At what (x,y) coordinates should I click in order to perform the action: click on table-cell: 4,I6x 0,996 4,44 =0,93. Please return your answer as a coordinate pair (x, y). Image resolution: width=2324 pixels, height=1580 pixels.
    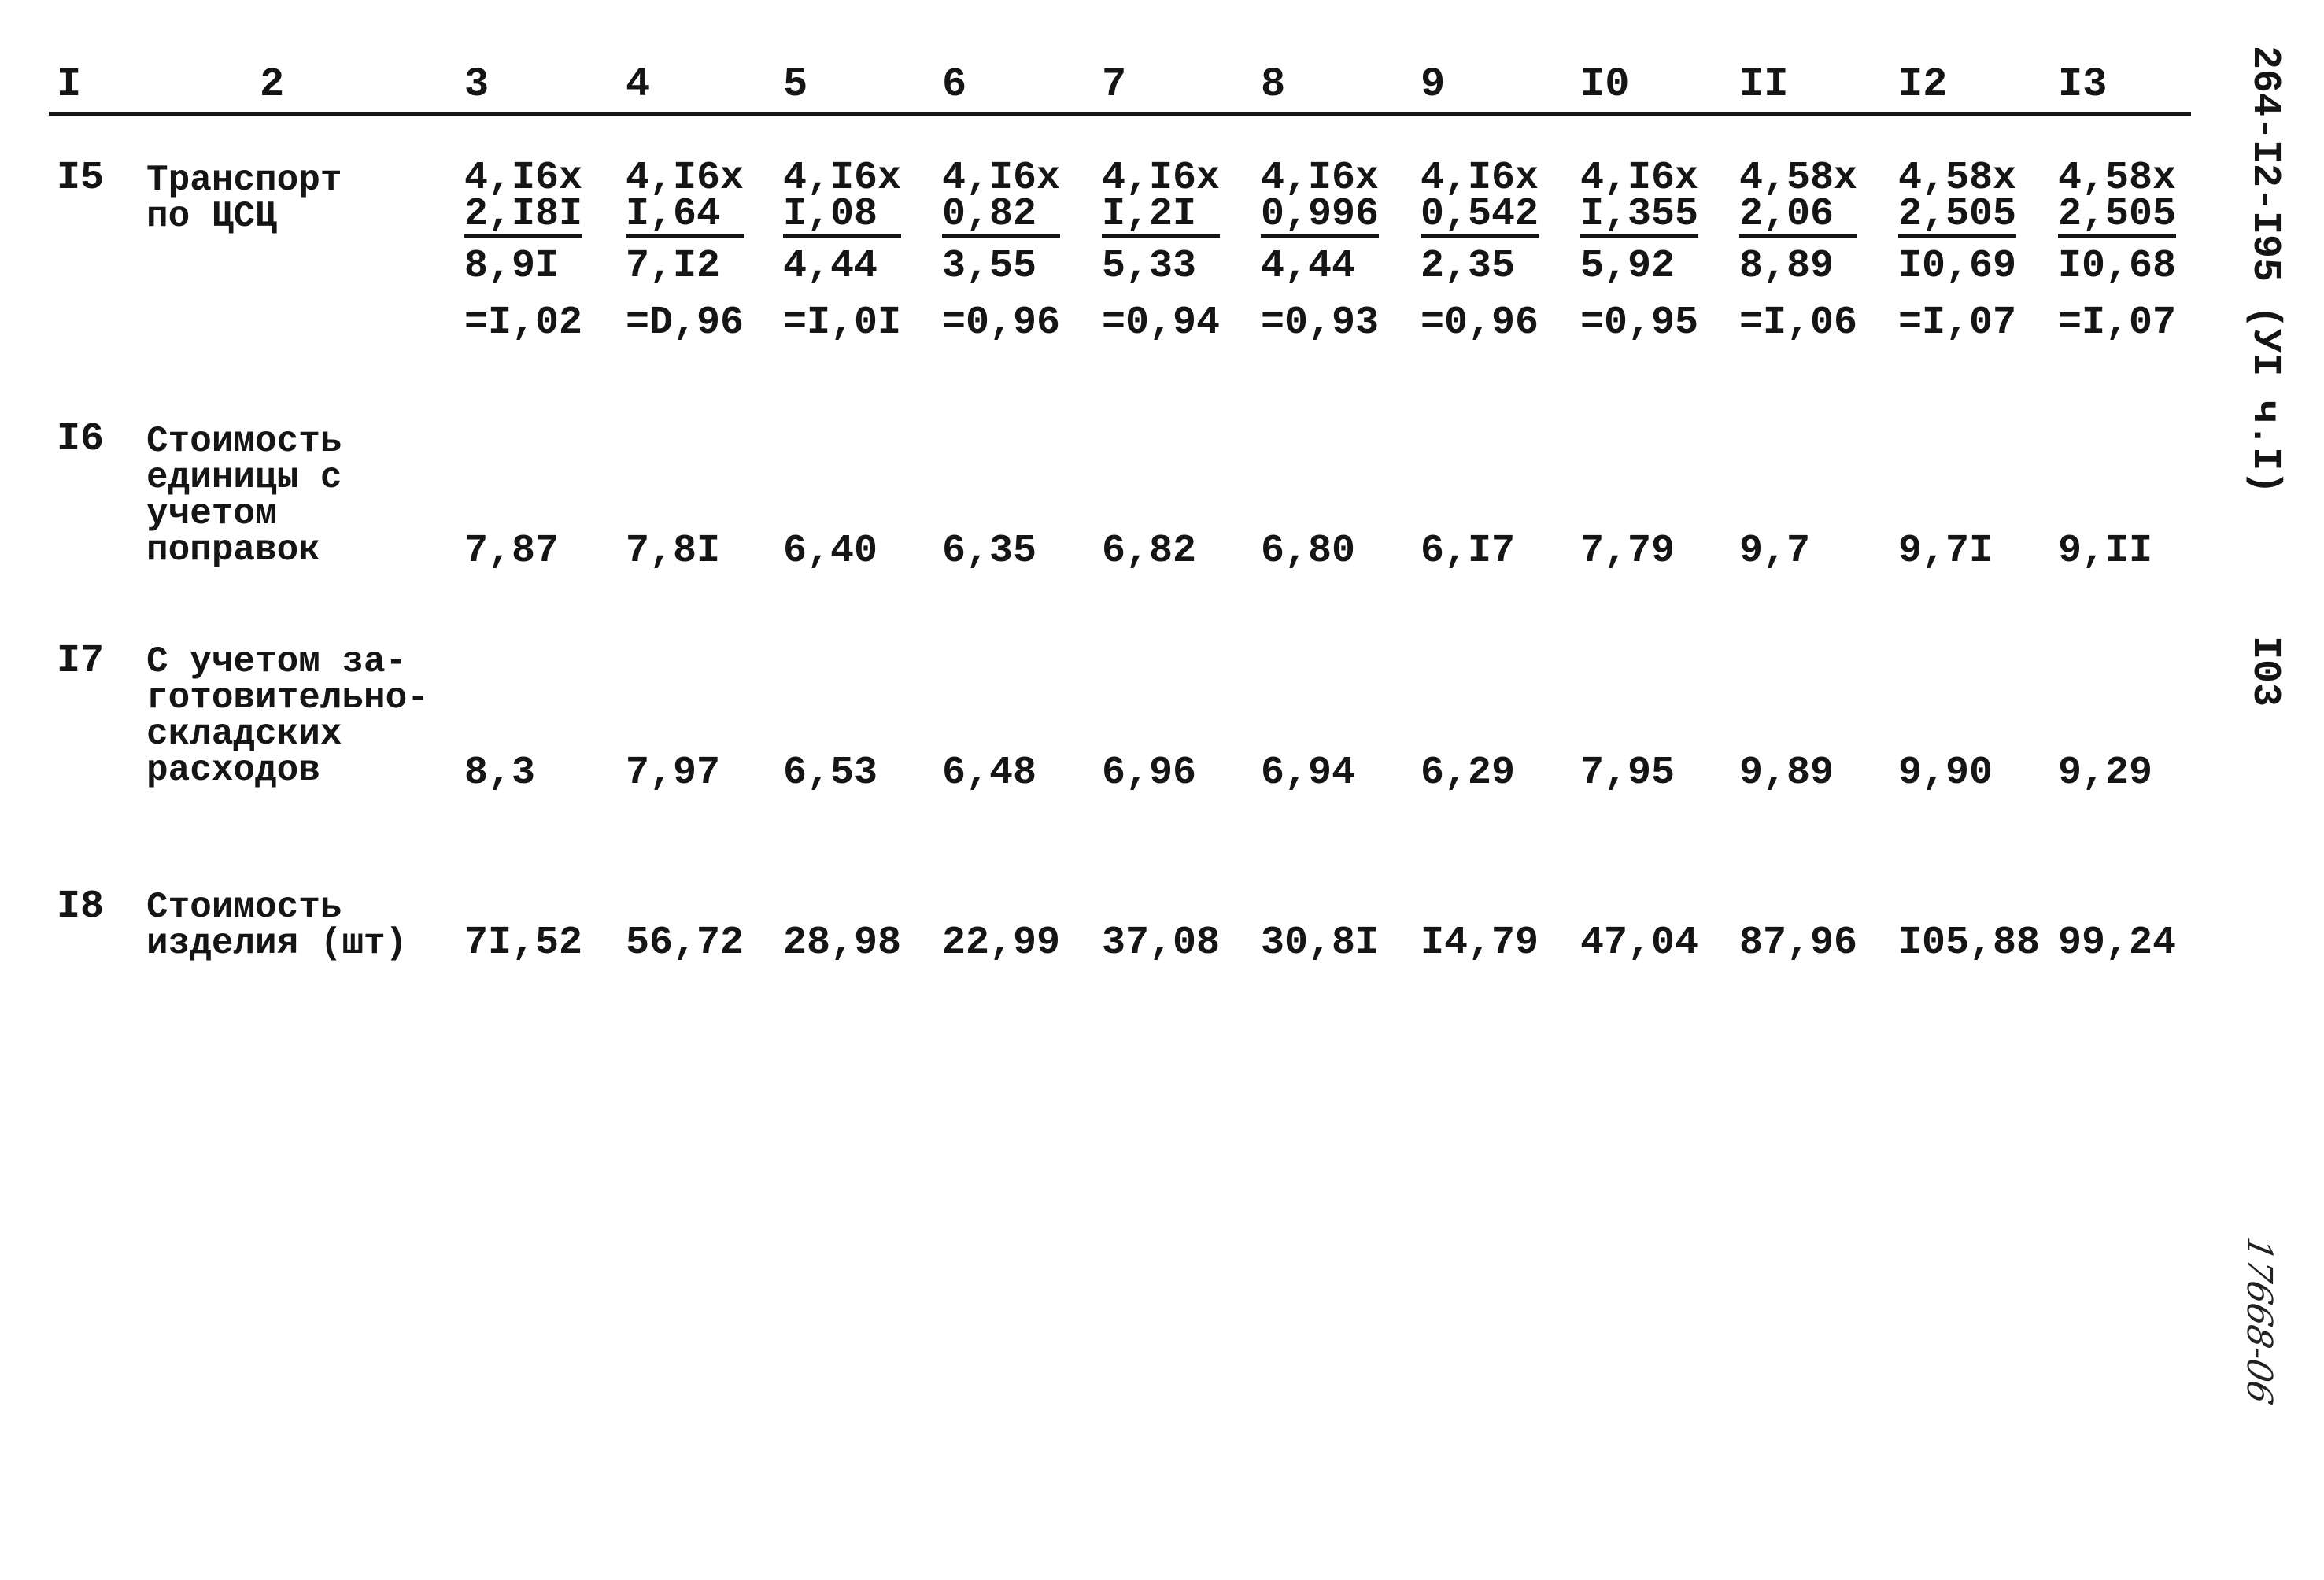
    Looking at the image, I should click on (1320, 250).